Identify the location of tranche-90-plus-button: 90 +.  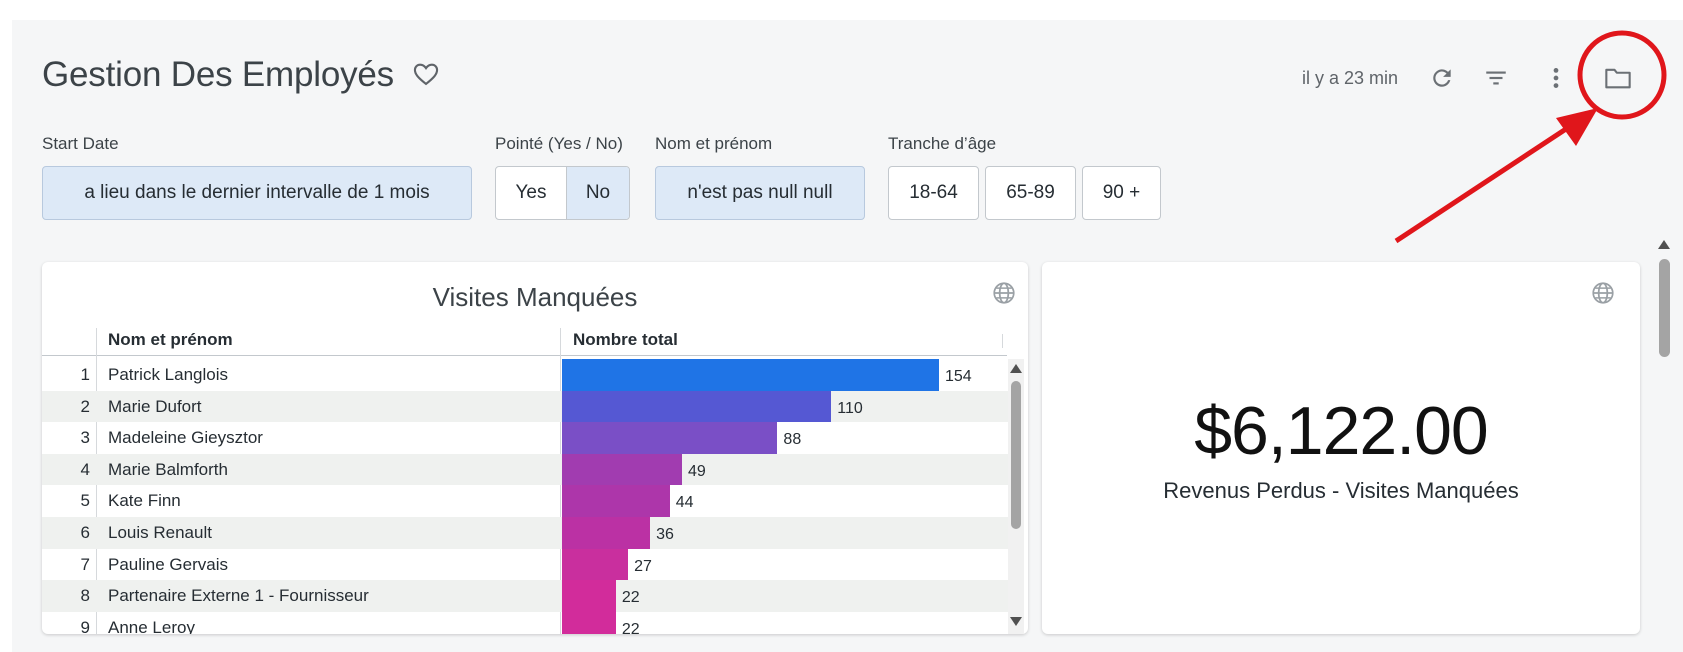
(1121, 193).